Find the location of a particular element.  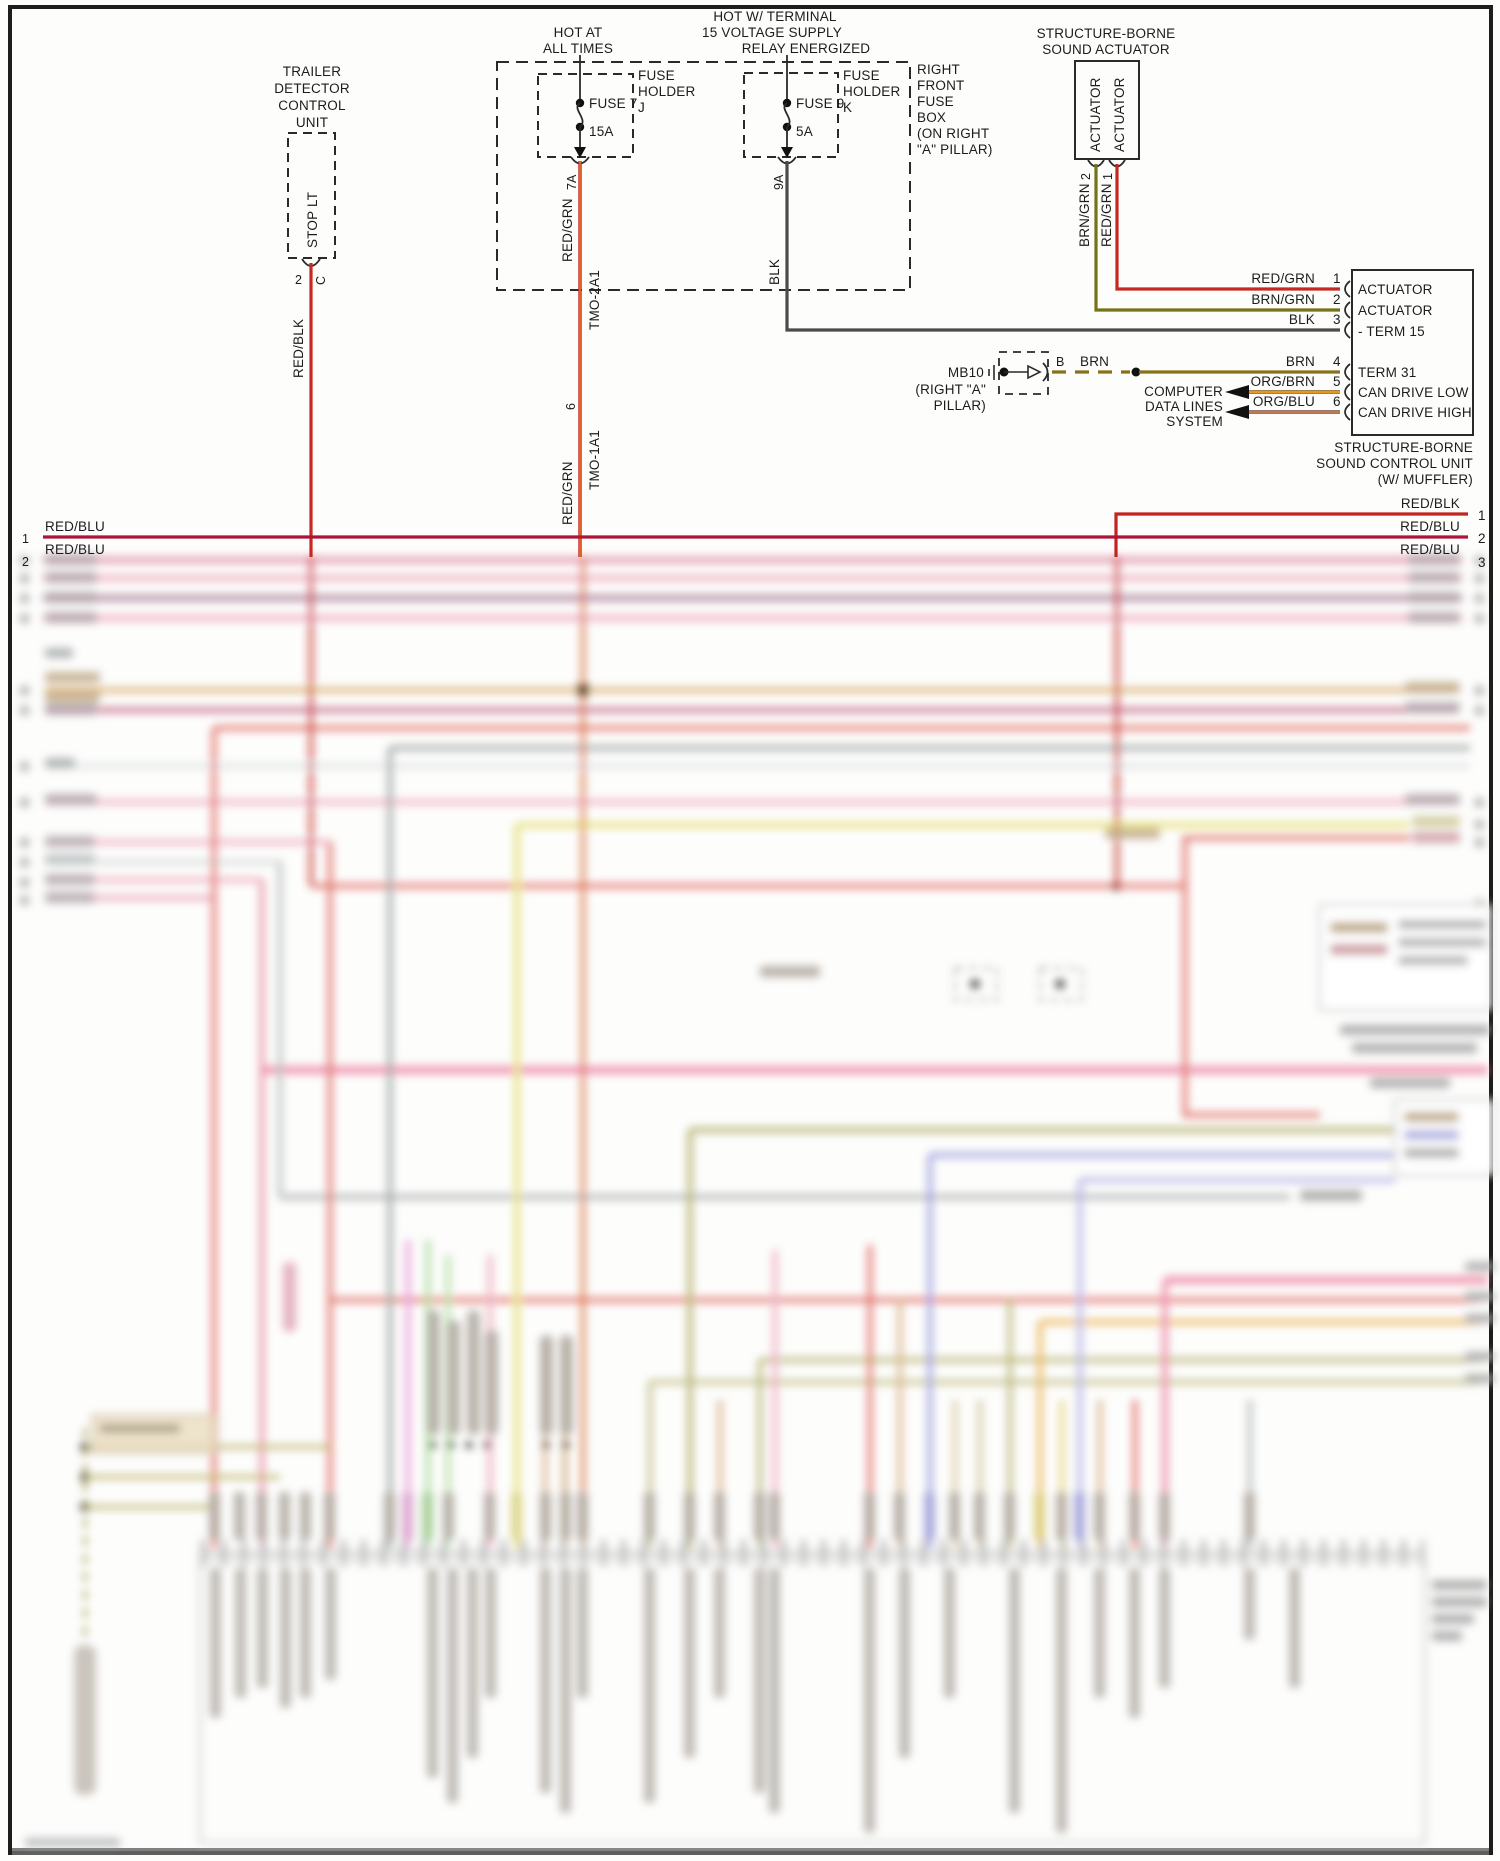

pin-function: CAN DRIVE LOW is located at coordinates (1413, 392).